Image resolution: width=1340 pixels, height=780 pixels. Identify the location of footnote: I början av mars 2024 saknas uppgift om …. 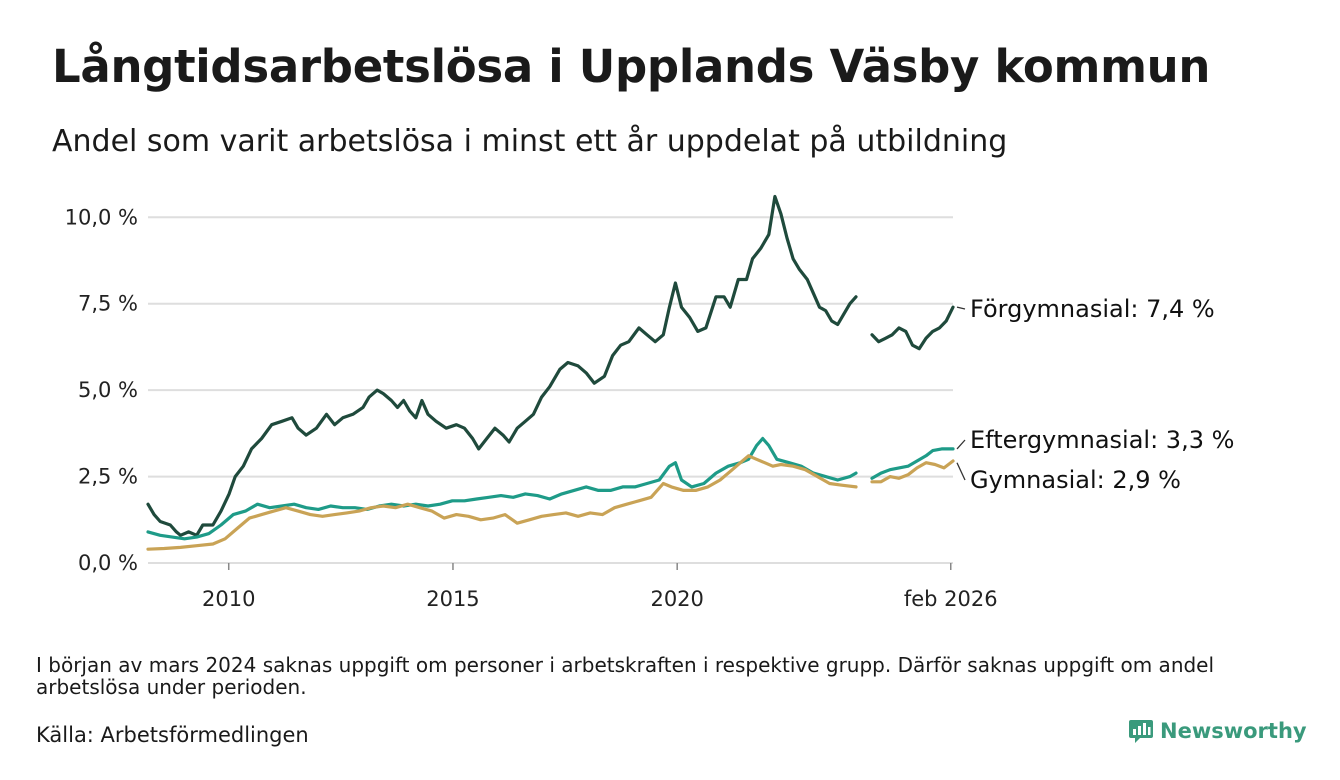
(625, 676).